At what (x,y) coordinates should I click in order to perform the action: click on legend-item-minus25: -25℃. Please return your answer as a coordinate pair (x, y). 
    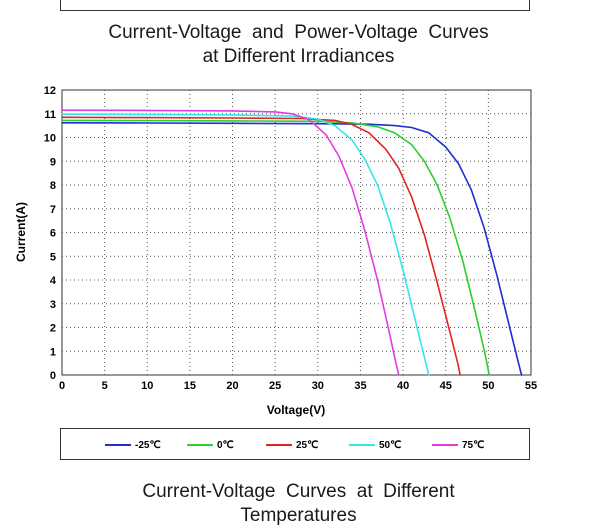
    Looking at the image, I should click on (133, 445).